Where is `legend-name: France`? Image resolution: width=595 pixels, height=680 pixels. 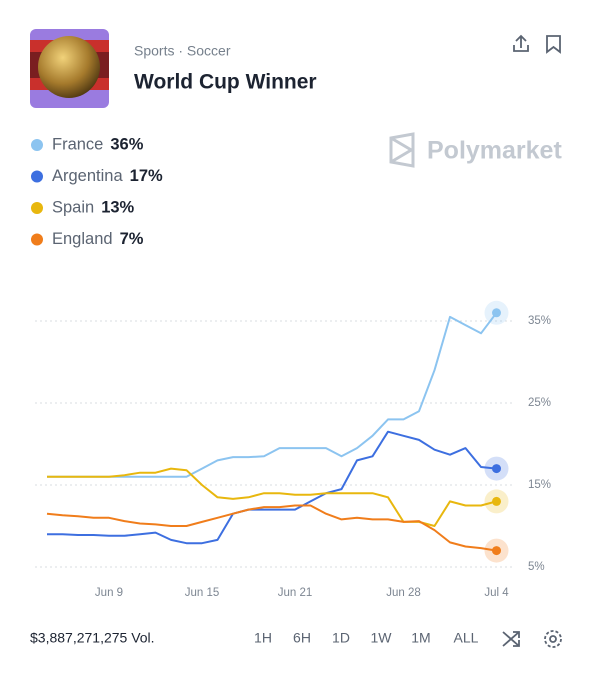 legend-name: France is located at coordinates (77, 144).